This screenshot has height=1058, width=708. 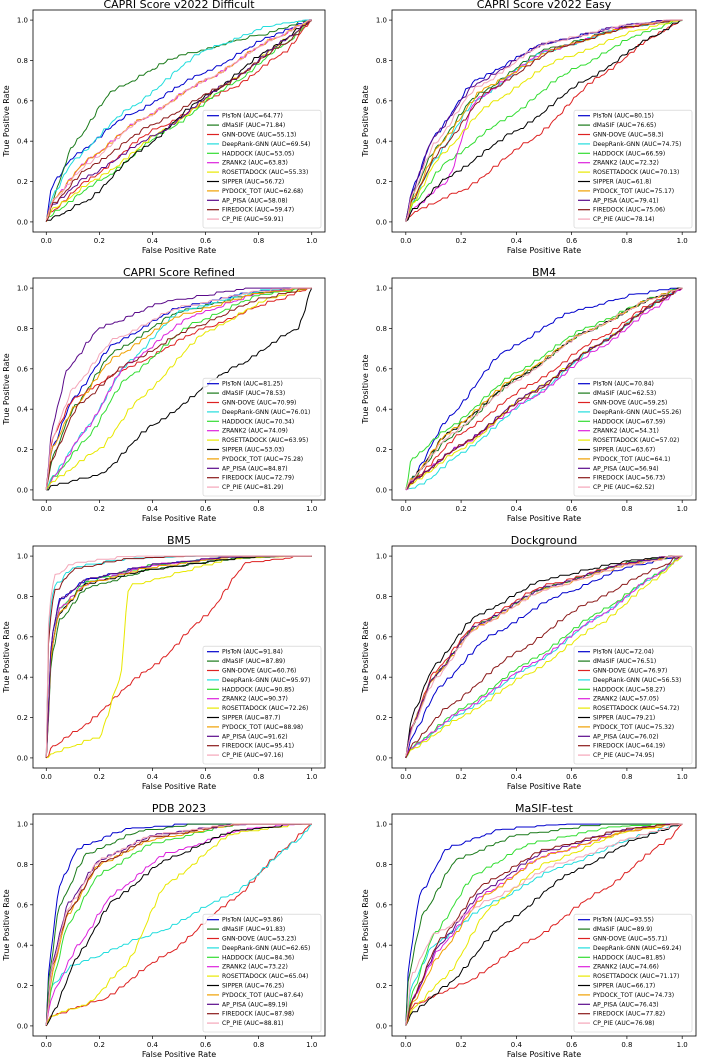 I want to click on legend-entry: CP_PIE (AUC=59.91), so click(x=252, y=219).